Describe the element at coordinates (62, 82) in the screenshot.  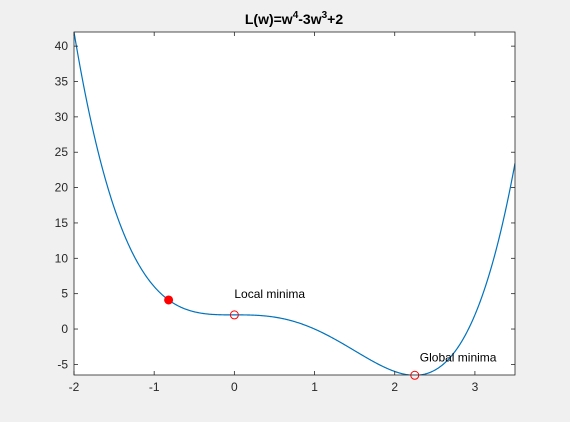
I see `y-tick-label: 35` at that location.